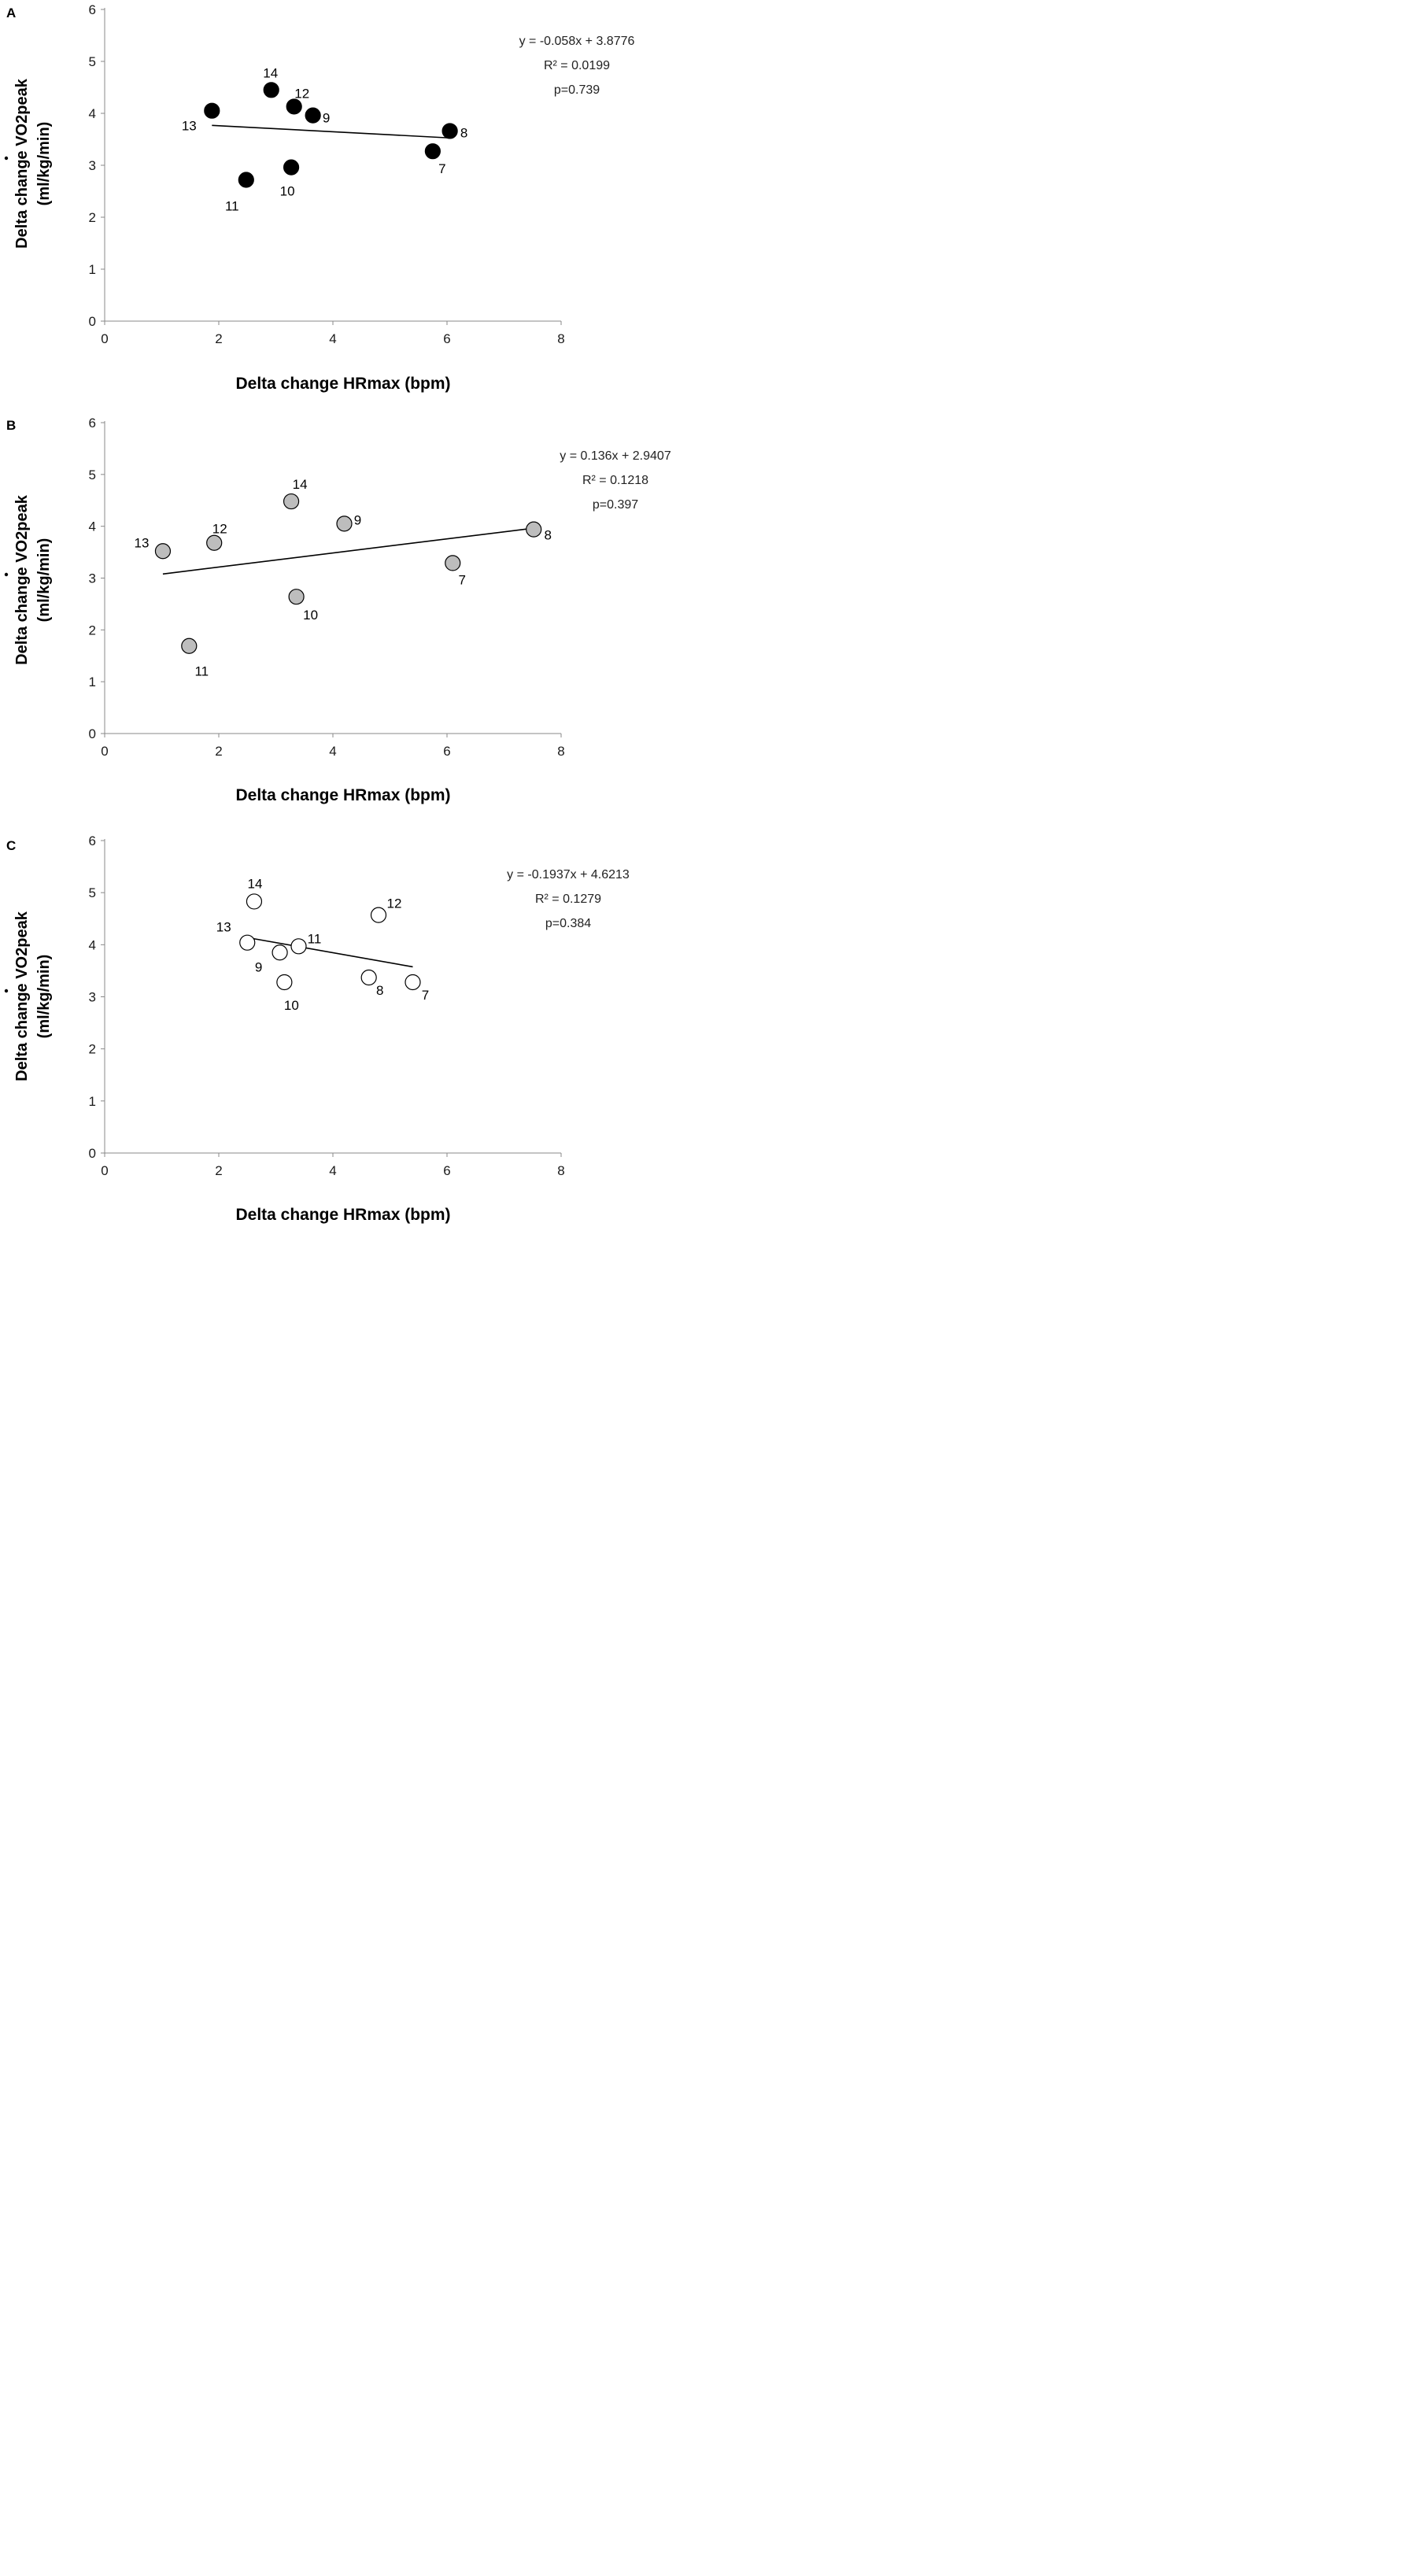 The image size is (1426, 2576). Describe the element at coordinates (258, 966) in the screenshot. I see `panel-c-point-label-9: 9` at that location.